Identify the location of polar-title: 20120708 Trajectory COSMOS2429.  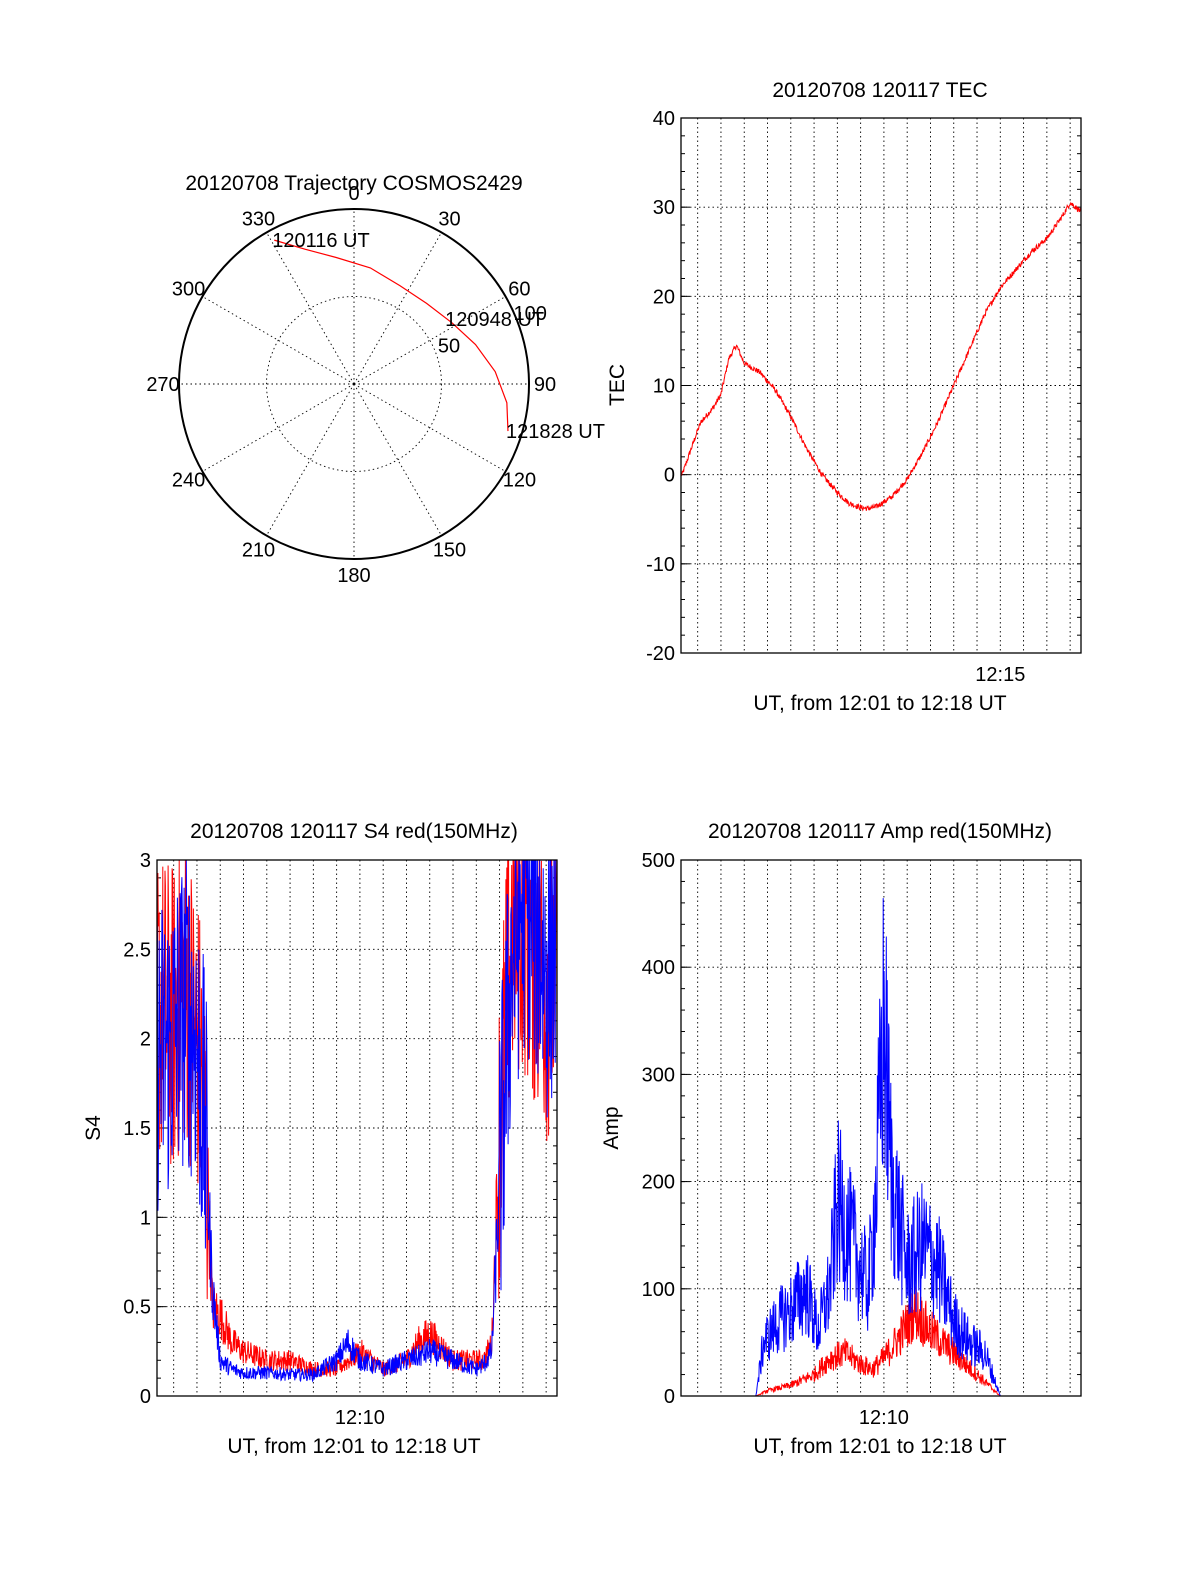
(353, 183).